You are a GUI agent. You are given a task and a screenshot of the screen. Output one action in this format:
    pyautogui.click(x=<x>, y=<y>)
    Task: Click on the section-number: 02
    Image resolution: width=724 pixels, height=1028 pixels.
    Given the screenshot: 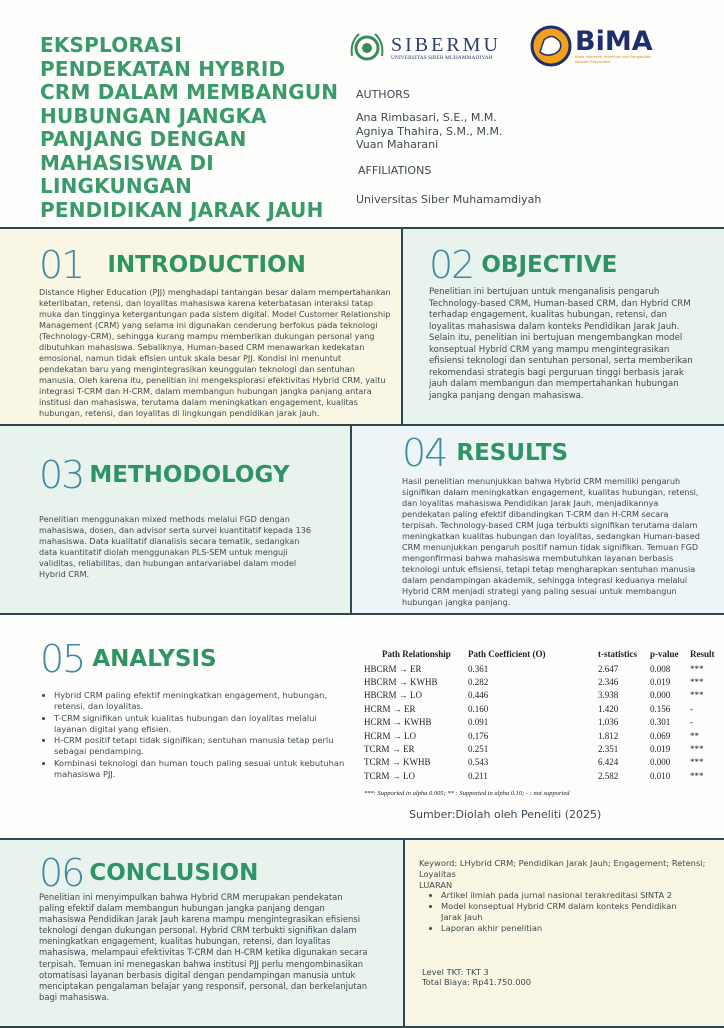 What is the action you would take?
    pyautogui.click(x=452, y=265)
    